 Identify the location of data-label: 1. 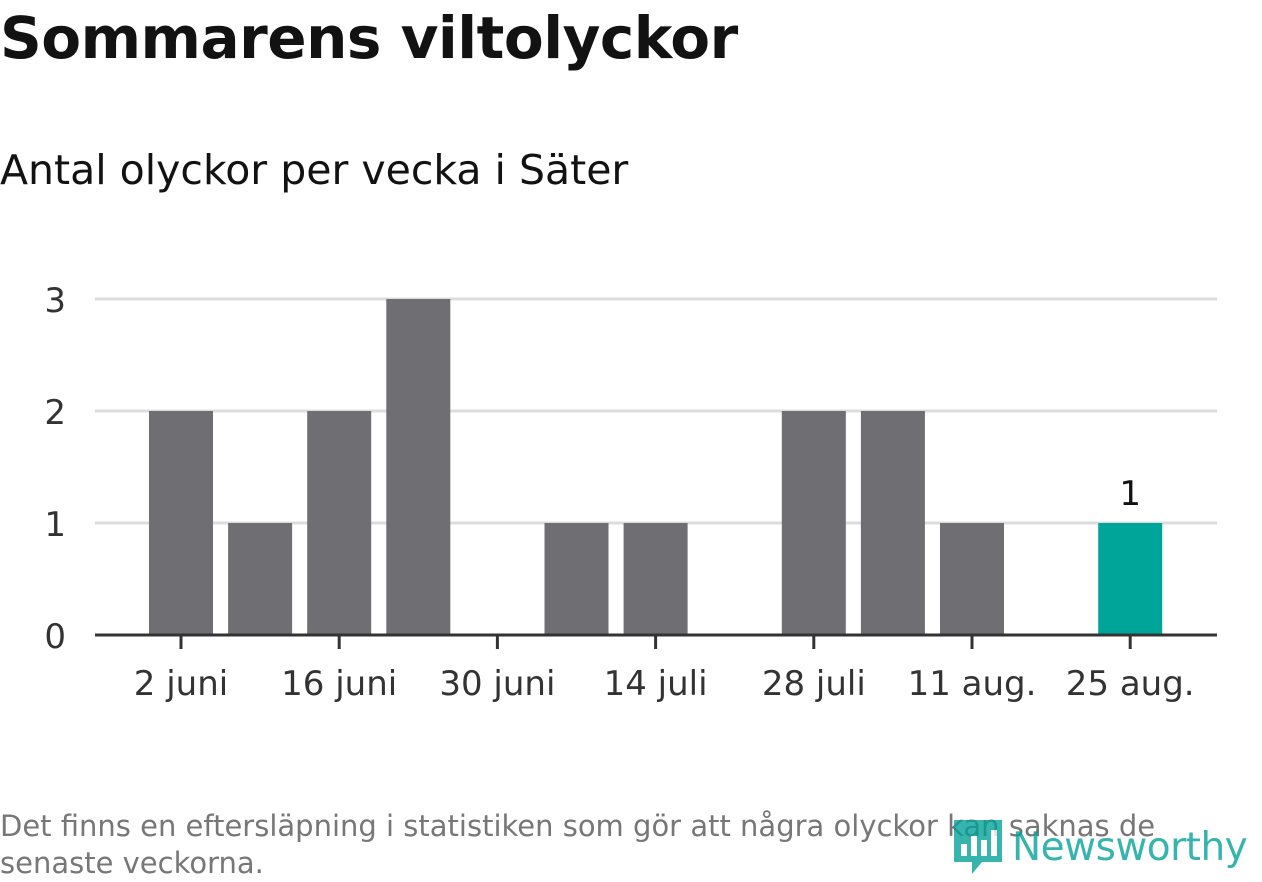
(1130, 494).